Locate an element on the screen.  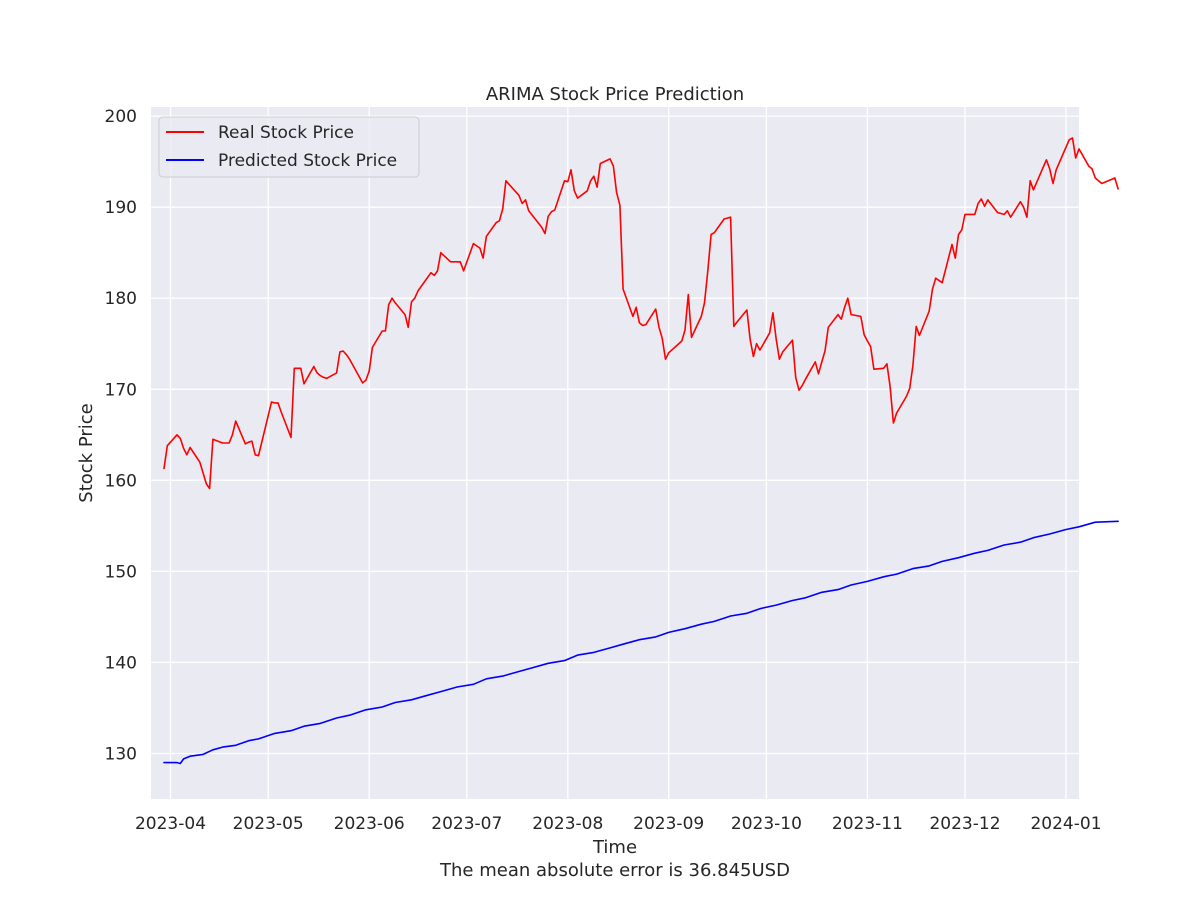
y-tick-label: 200 is located at coordinates (121, 117).